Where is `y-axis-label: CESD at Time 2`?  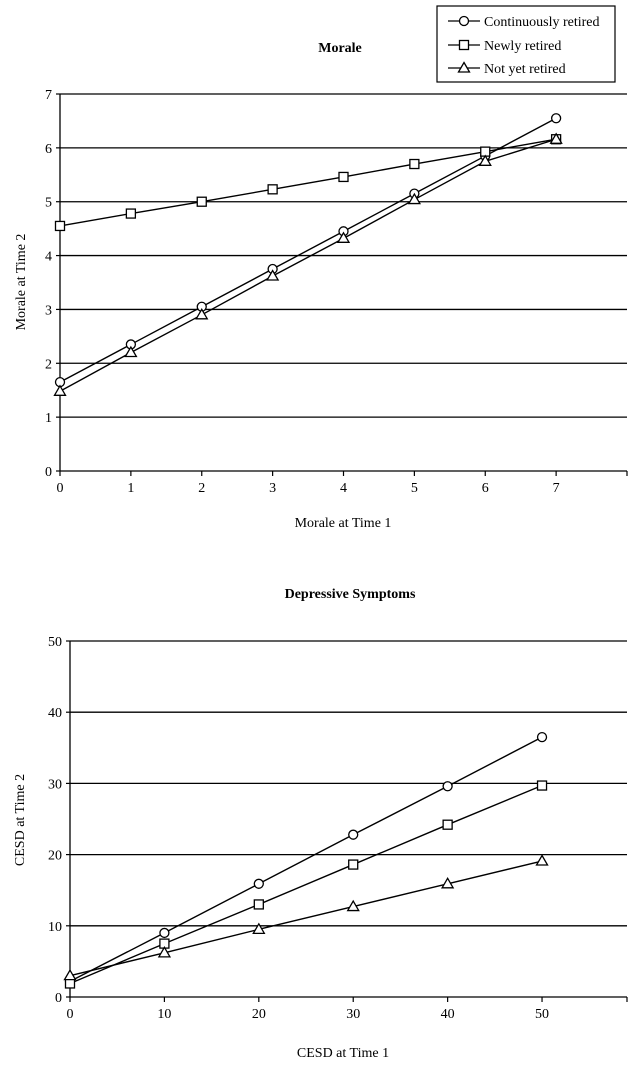
y-axis-label: CESD at Time 2 is located at coordinates (20, 820).